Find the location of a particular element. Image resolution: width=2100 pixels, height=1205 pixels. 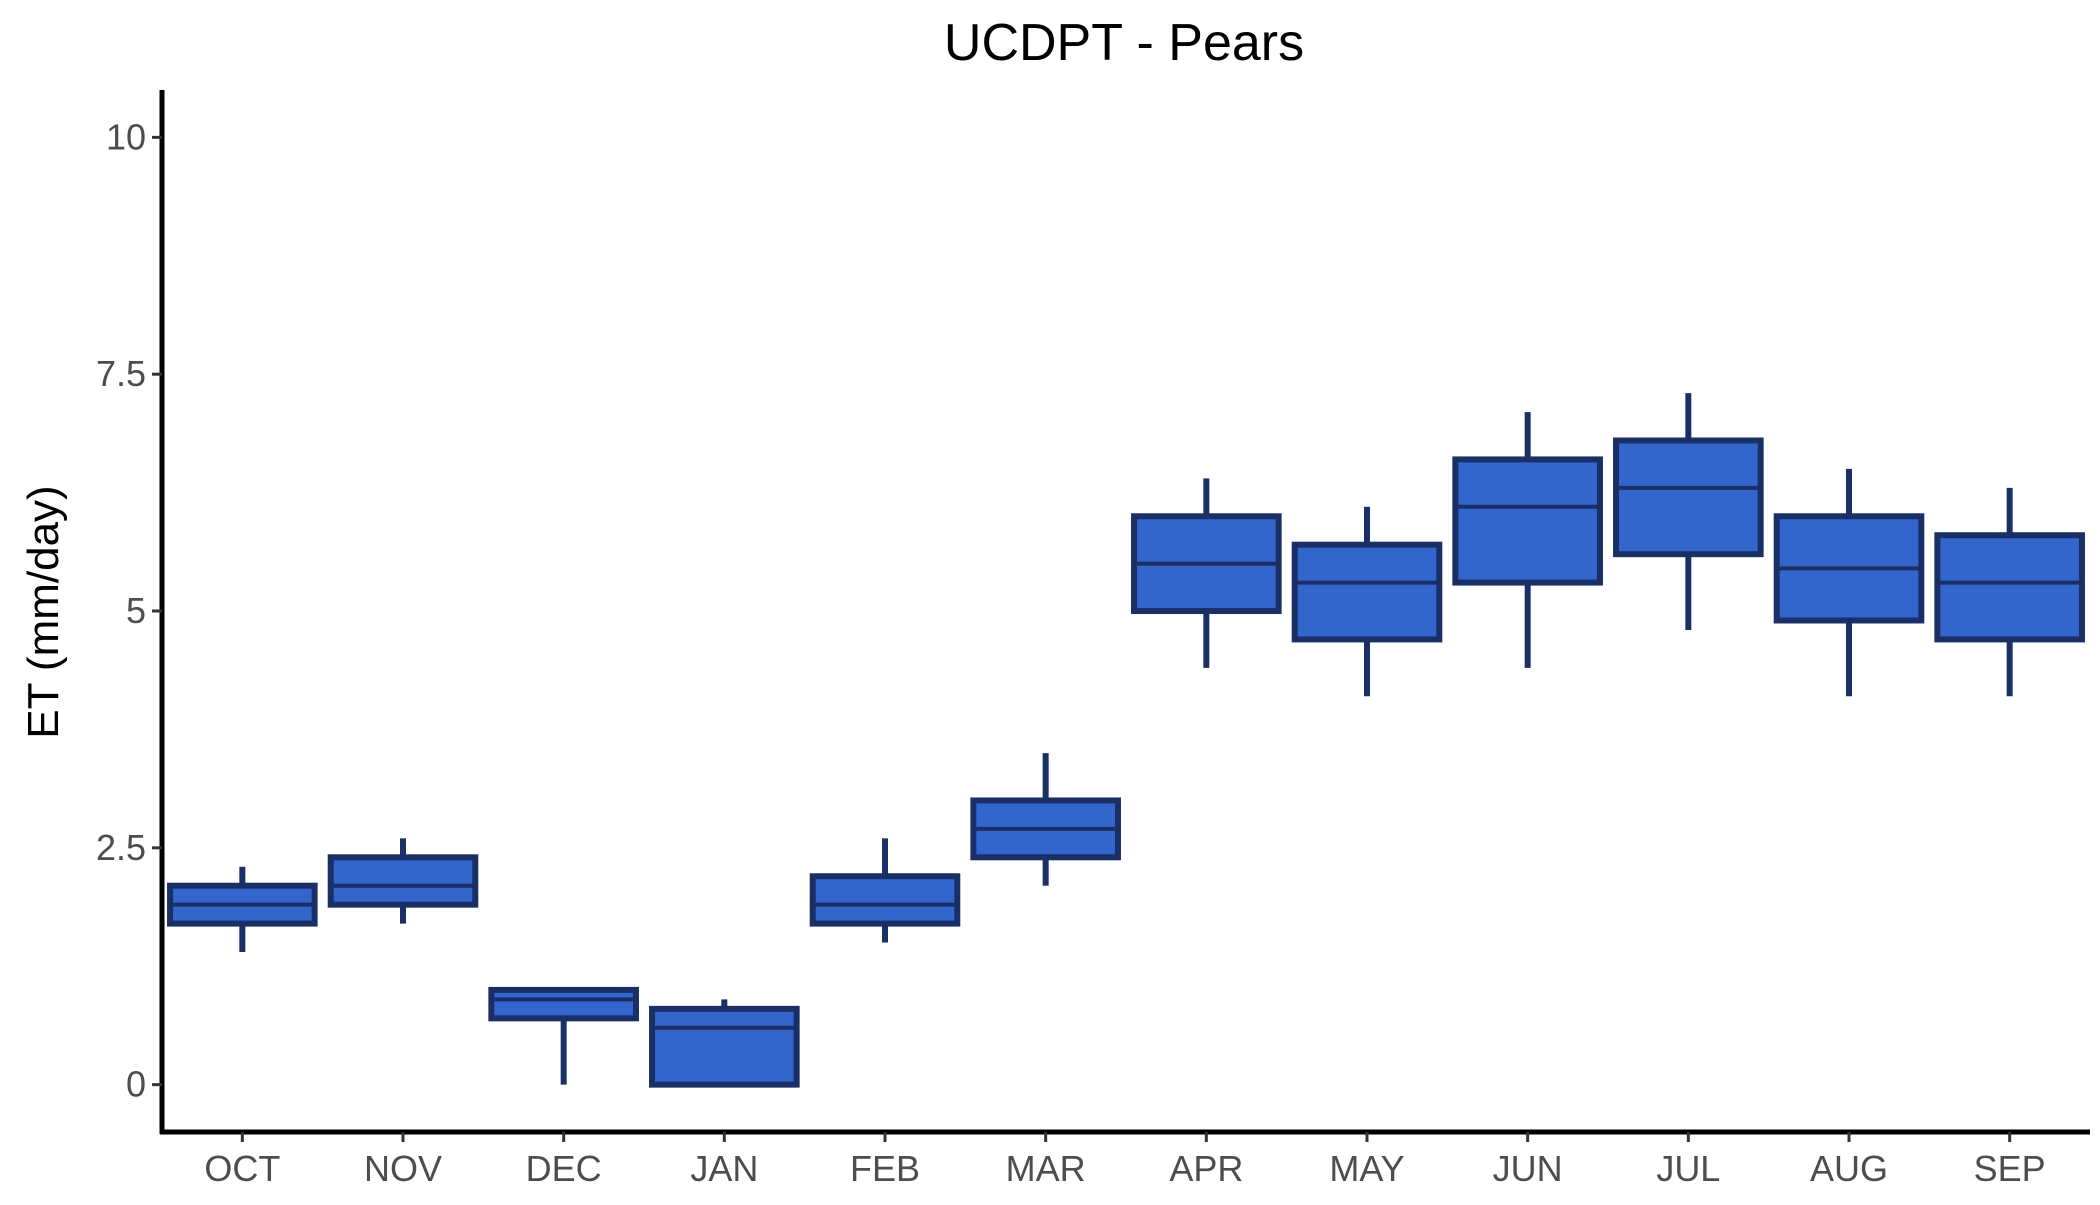

box-jul is located at coordinates (1688, 511).